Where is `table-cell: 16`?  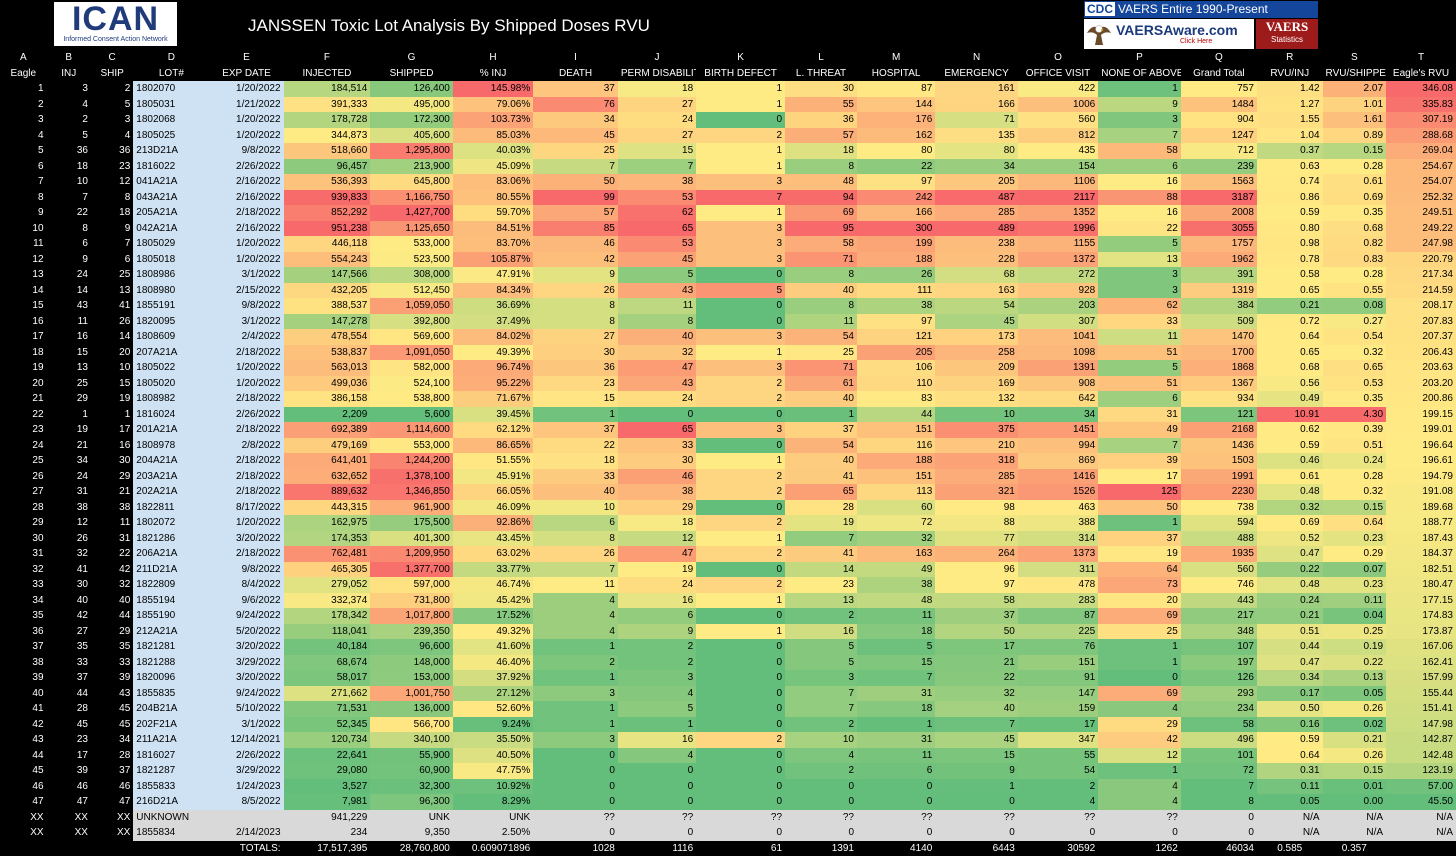 table-cell: 16 is located at coordinates (1139, 213).